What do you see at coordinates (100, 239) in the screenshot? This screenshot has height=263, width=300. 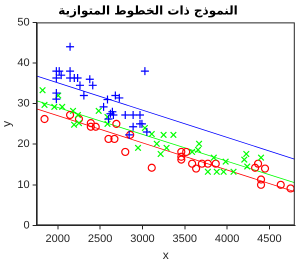 I see `x-tick-label: 2500` at bounding box center [100, 239].